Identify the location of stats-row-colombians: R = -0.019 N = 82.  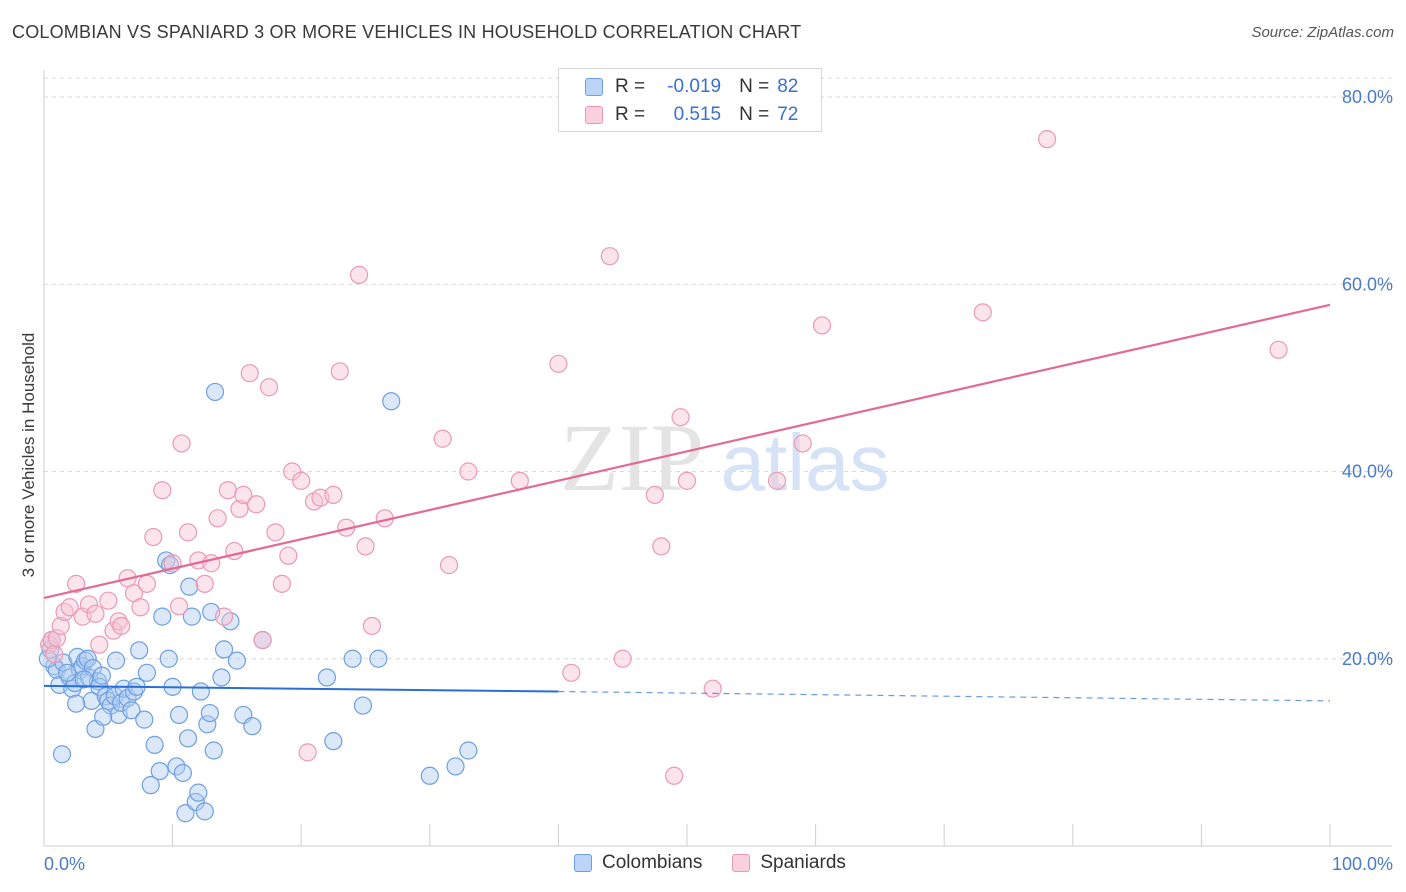
(691, 87).